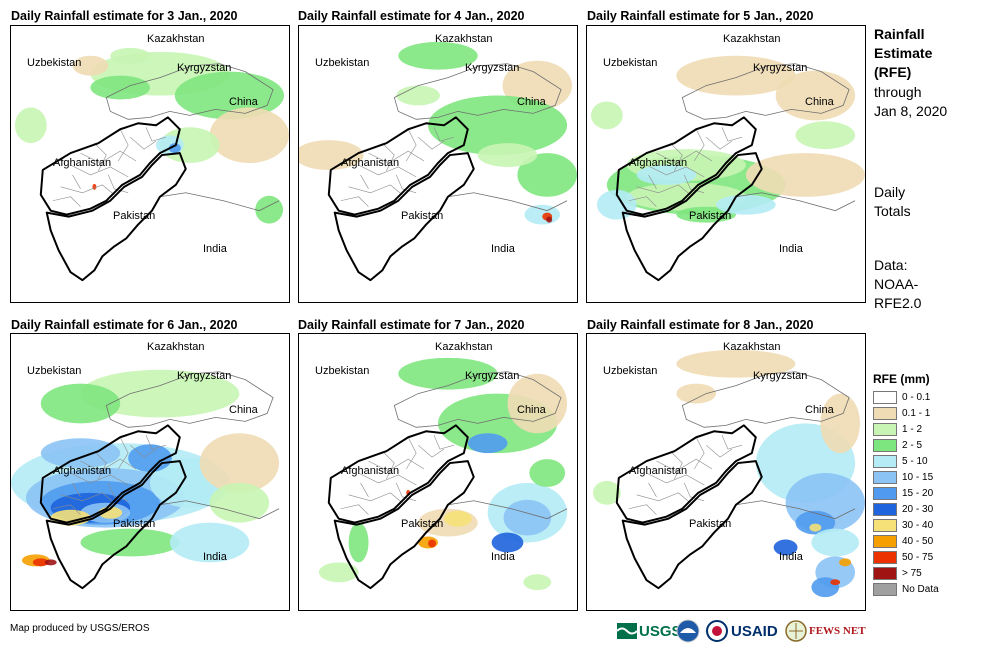 This screenshot has width=983, height=649. I want to click on heading-line-2: Estimate, so click(903, 53).